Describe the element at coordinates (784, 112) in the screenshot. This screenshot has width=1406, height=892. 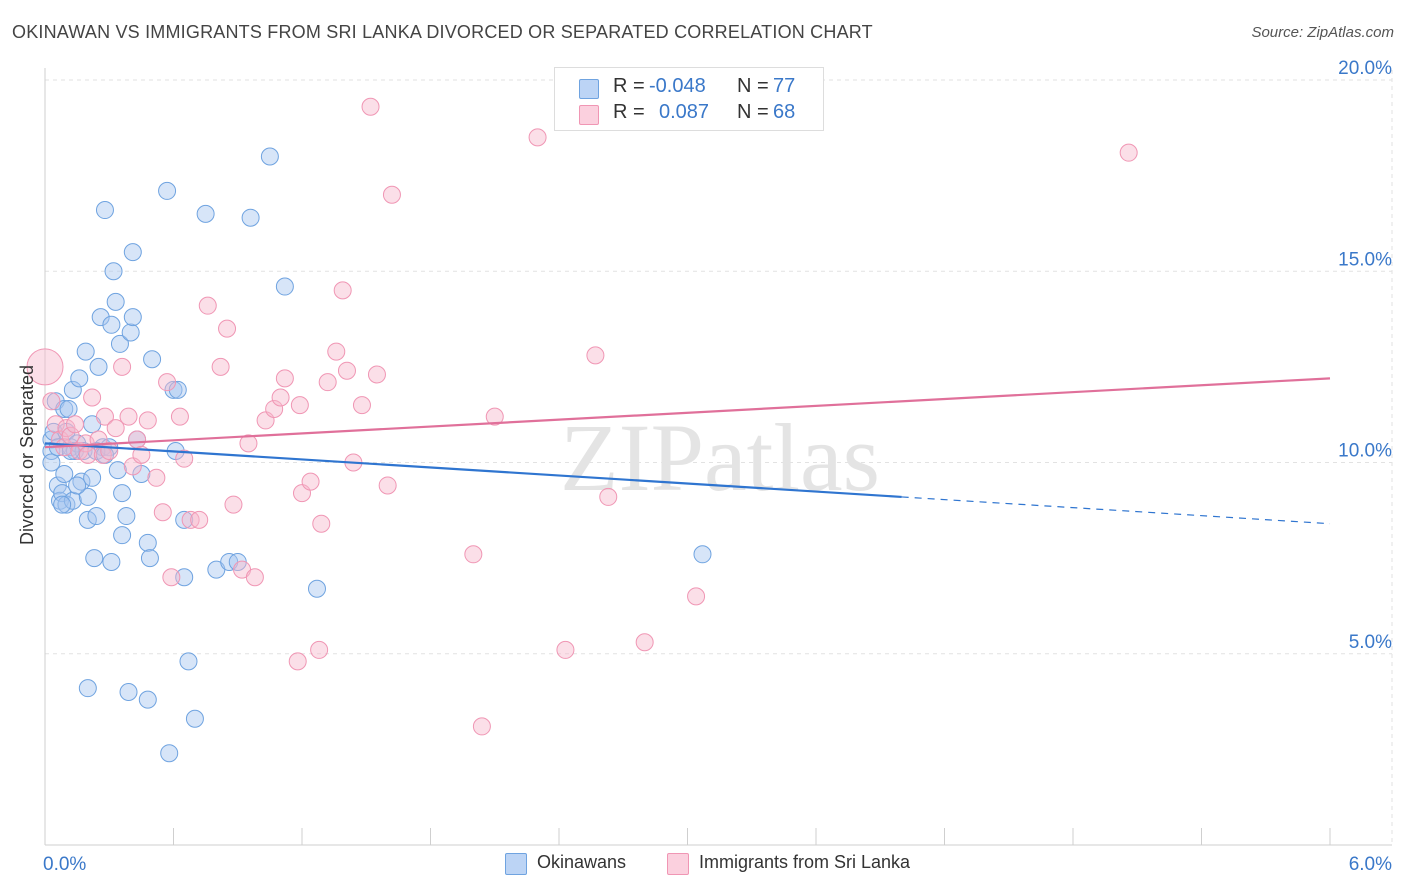
I see `legend-n-value: 68` at that location.